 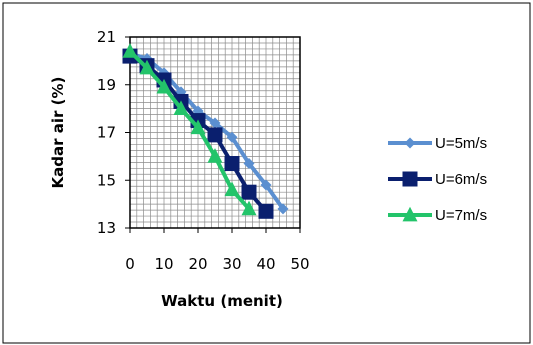 What do you see at coordinates (299, 264) in the screenshot?
I see `x-tick-label: 50` at bounding box center [299, 264].